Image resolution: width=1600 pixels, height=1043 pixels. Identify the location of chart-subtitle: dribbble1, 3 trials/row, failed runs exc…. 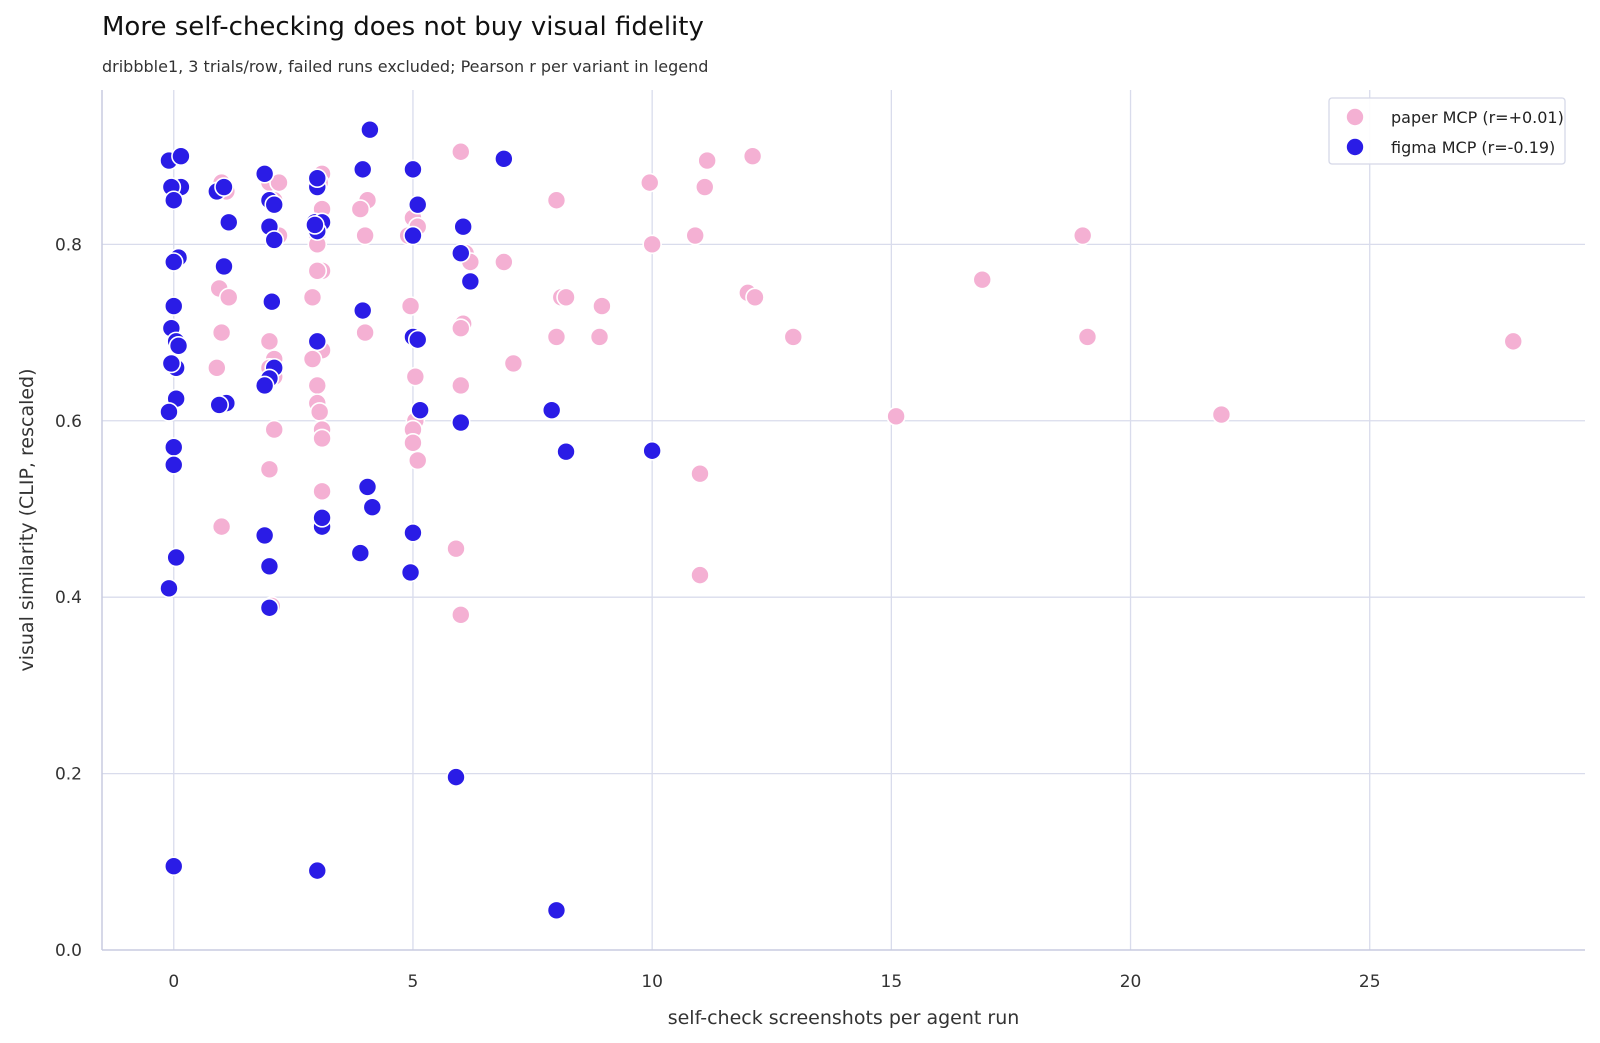
(405, 66).